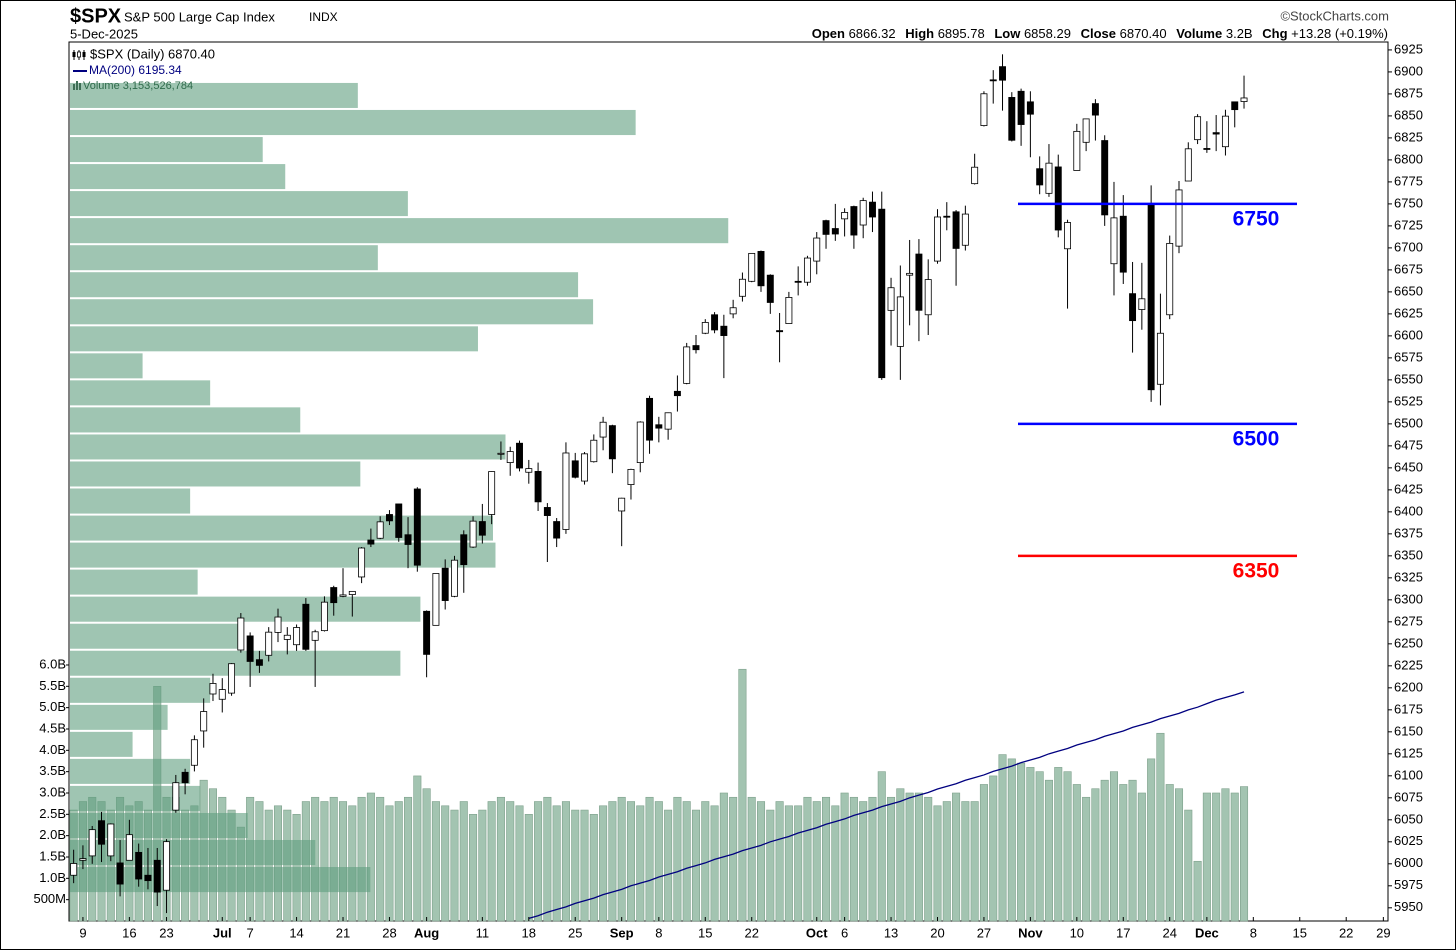 The image size is (1456, 950). I want to click on x-tick-label: 14, so click(296, 932).